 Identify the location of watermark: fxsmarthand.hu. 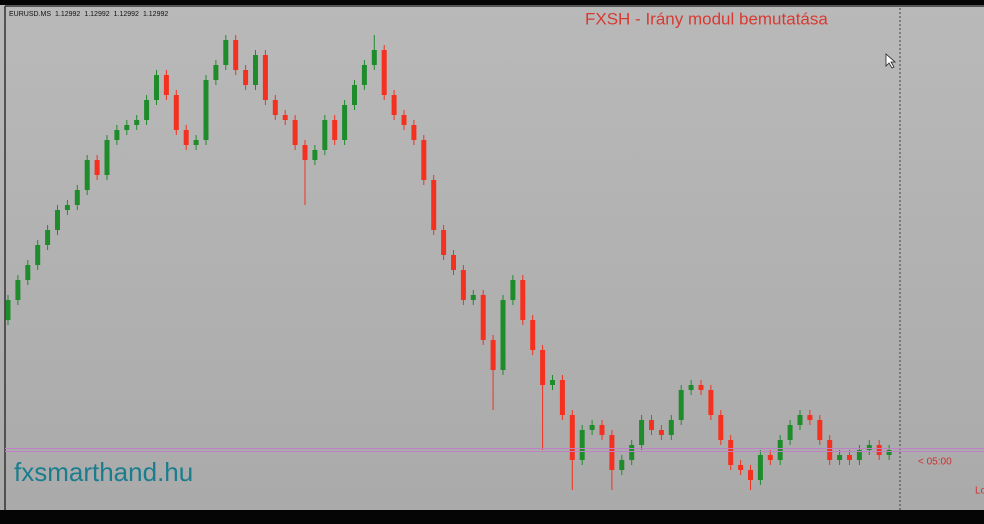
(103, 472).